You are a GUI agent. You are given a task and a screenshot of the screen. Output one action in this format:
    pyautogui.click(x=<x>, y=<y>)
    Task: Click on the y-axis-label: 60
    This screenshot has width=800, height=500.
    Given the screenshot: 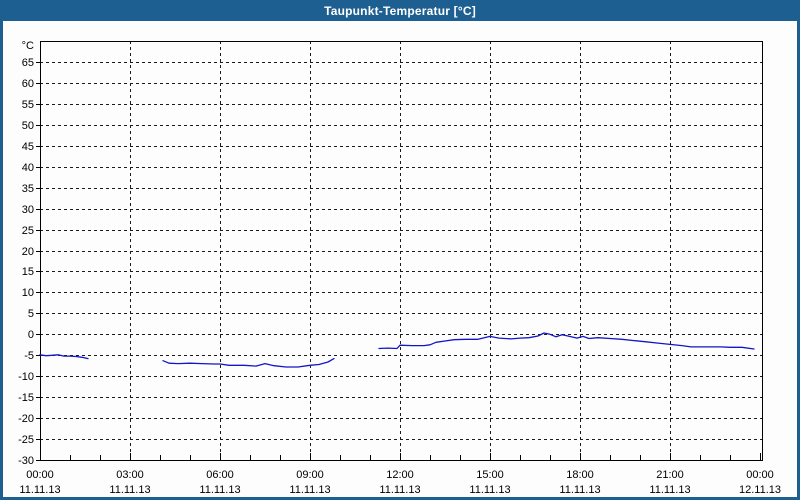 What is the action you would take?
    pyautogui.click(x=28, y=84)
    